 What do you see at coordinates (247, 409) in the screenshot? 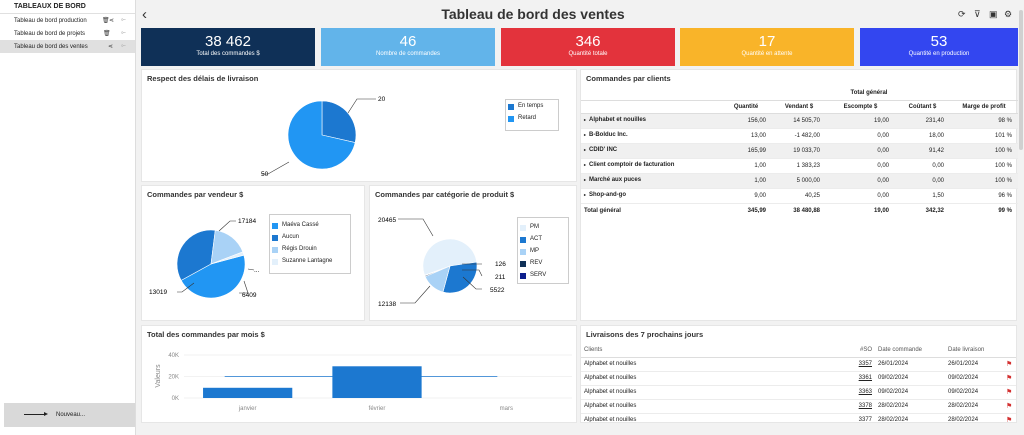
I see `x-tick-label: janvier` at bounding box center [247, 409].